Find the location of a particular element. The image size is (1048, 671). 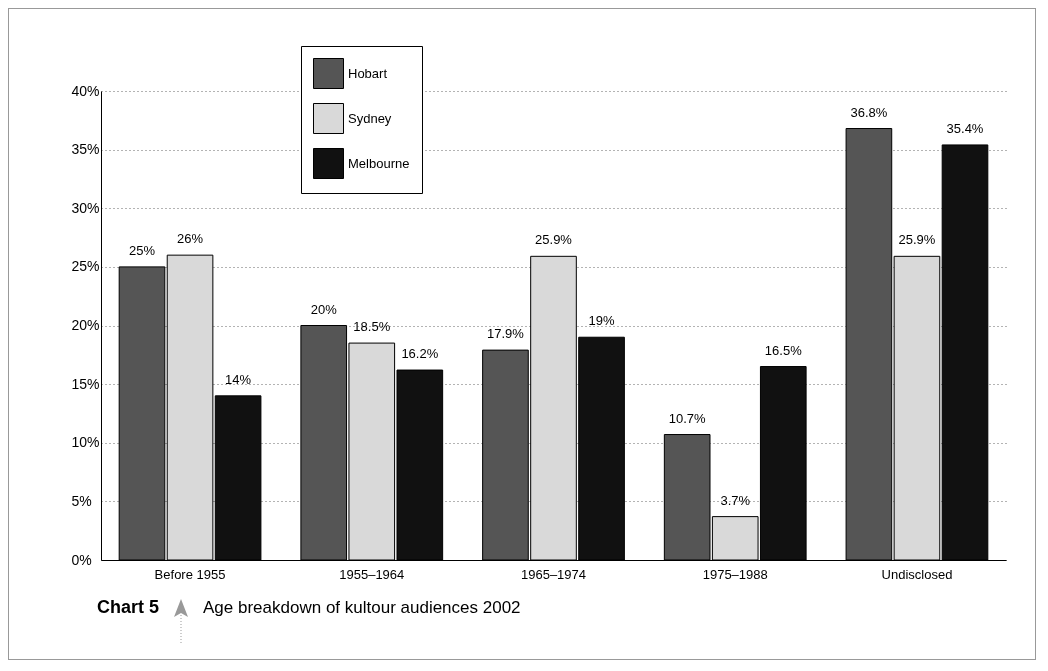

x-tick-label: 1975–1988 is located at coordinates (735, 574).